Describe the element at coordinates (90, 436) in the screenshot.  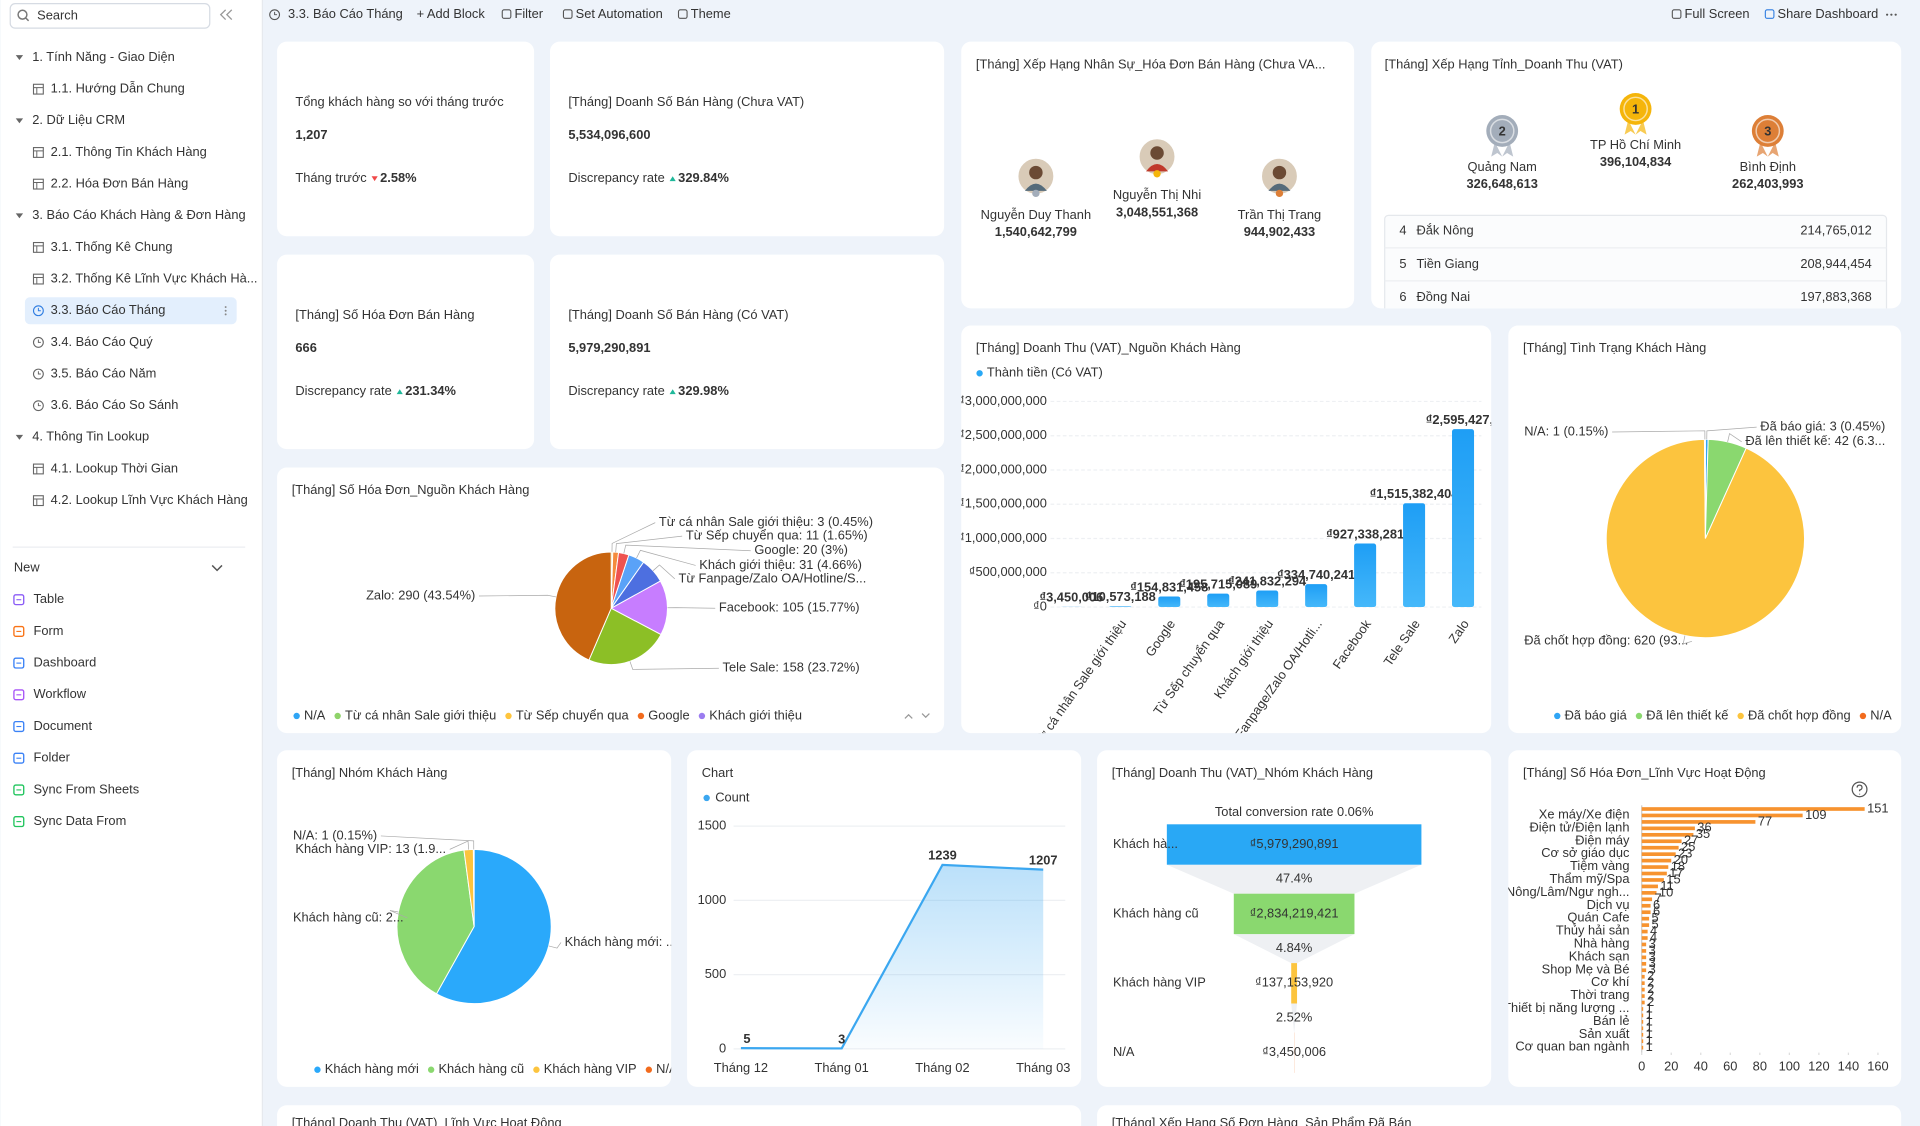
I see `nav-item: 4. Thông Tin Lookup` at that location.